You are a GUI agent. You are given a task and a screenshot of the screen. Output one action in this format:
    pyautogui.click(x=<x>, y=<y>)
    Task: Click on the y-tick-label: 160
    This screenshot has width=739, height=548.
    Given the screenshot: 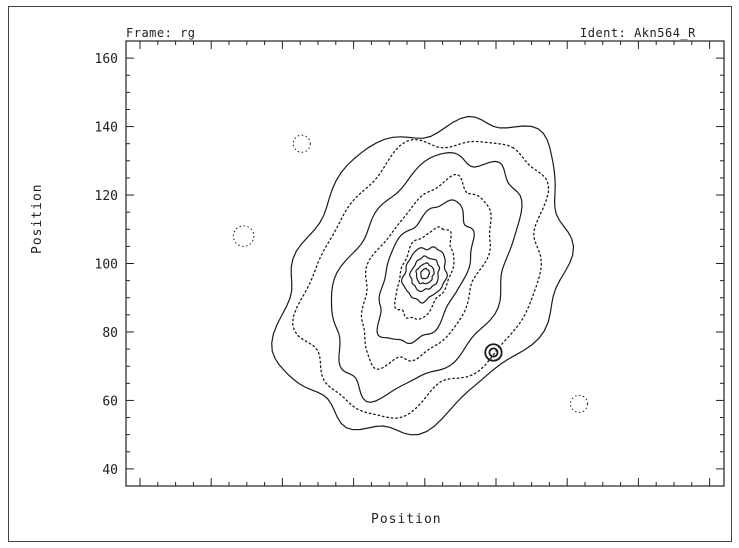 What is the action you would take?
    pyautogui.click(x=106, y=59)
    